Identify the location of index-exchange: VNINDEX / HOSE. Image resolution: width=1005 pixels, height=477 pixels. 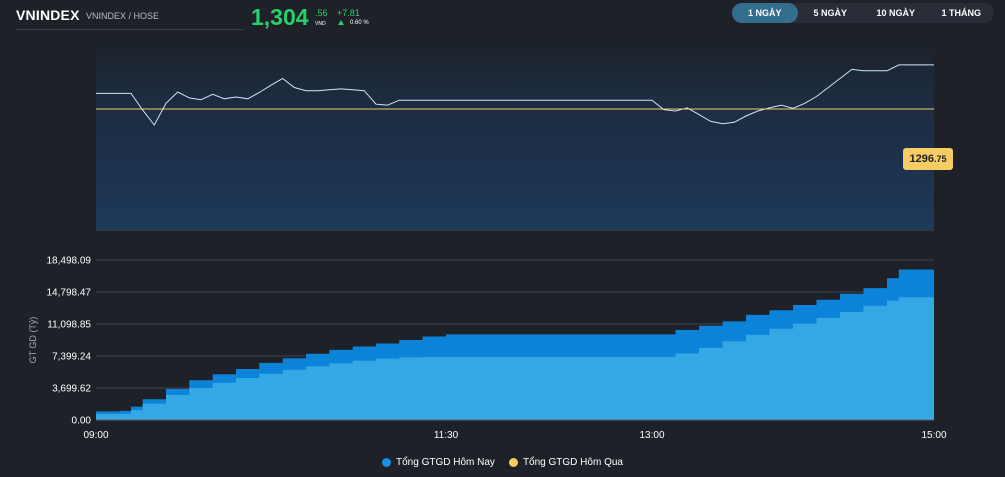
(123, 16).